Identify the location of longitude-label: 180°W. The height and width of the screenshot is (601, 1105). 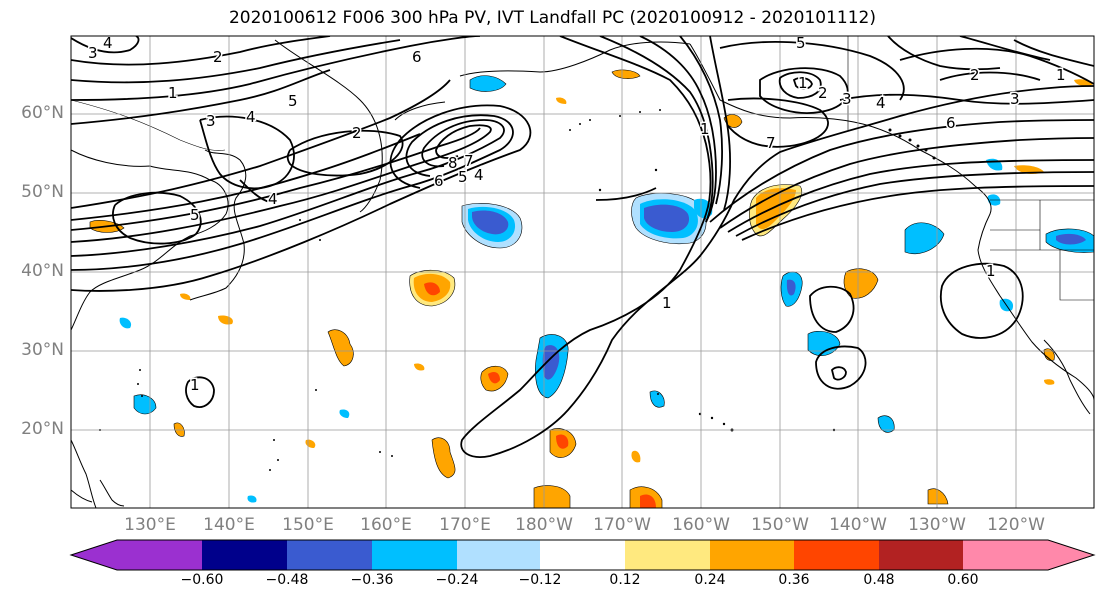
(544, 525).